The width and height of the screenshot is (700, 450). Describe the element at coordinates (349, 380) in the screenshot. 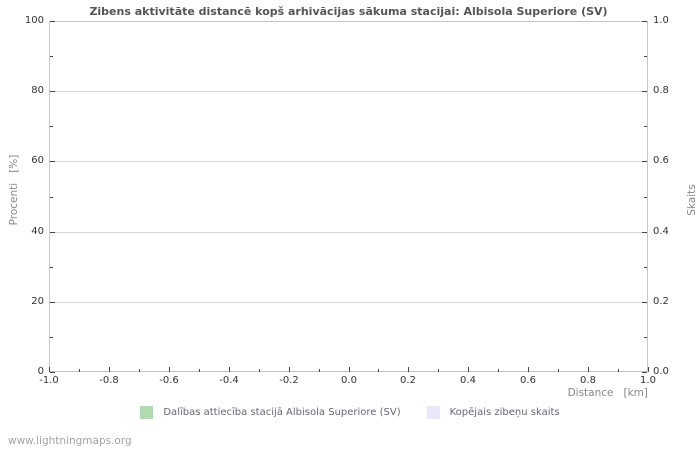

I see `x-tick-label-0: 0.0` at that location.